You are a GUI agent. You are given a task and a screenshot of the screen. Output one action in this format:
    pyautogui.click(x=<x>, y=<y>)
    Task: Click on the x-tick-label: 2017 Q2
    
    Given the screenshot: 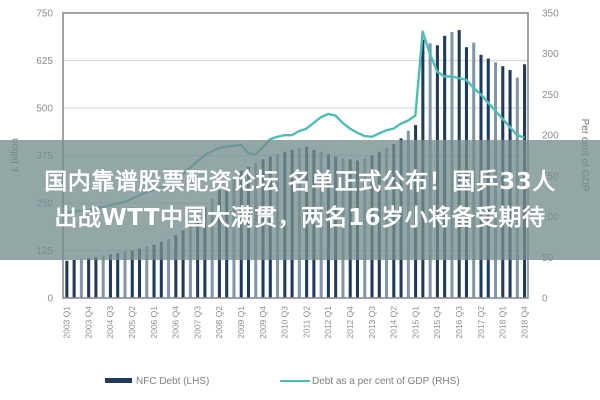 What is the action you would take?
    pyautogui.click(x=481, y=322)
    